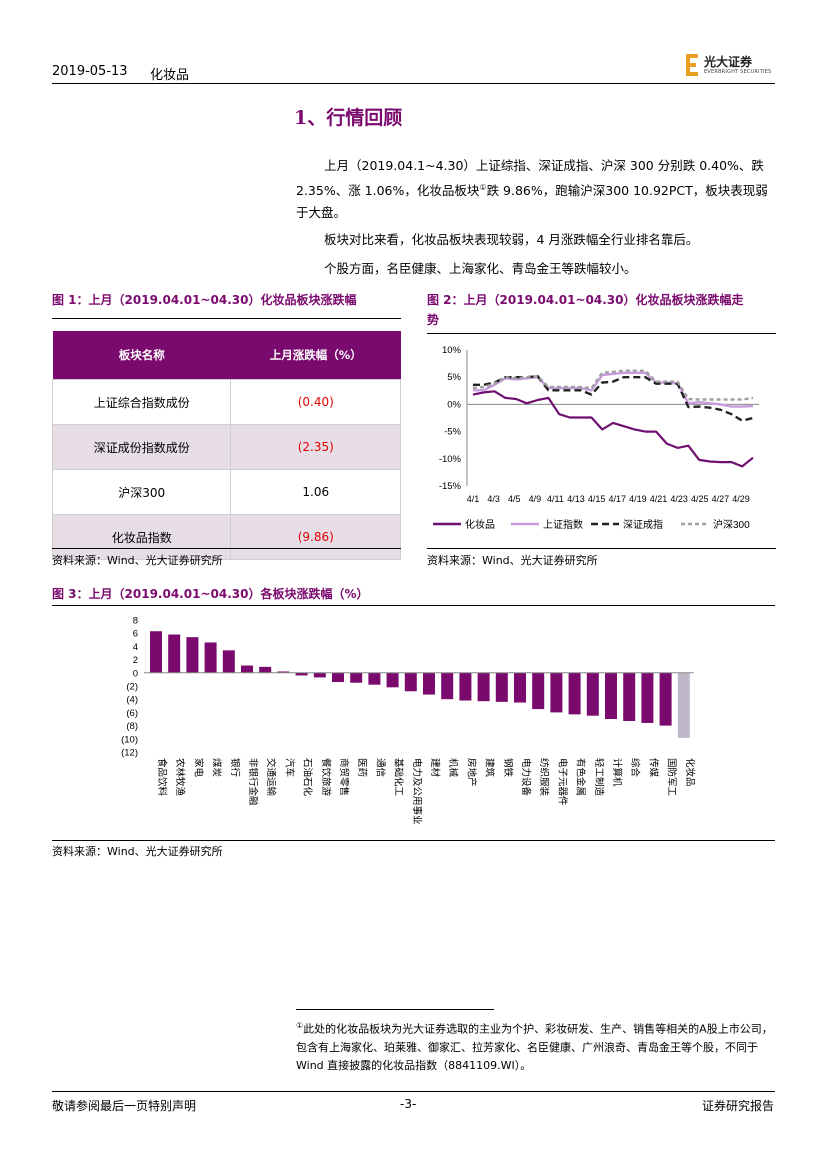 Image resolution: width=827 pixels, height=1169 pixels. What do you see at coordinates (361, 767) in the screenshot?
I see `x-category-label: 医药` at bounding box center [361, 767].